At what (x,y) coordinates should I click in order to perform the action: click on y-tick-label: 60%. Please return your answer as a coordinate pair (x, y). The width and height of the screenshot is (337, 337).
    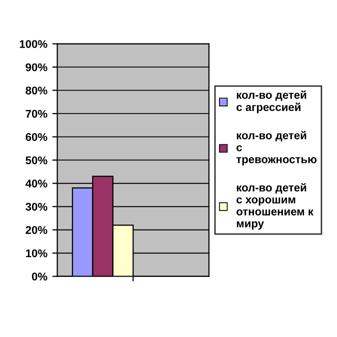
    Looking at the image, I should click on (37, 137).